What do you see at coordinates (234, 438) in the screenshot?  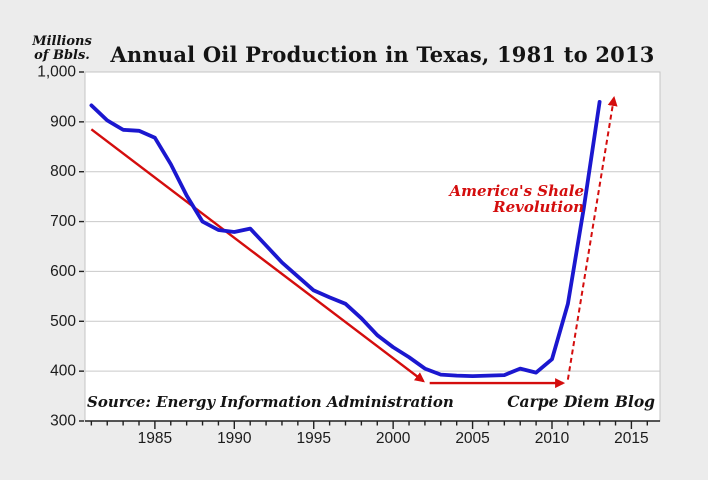 I see `svg-text: 1990` at bounding box center [234, 438].